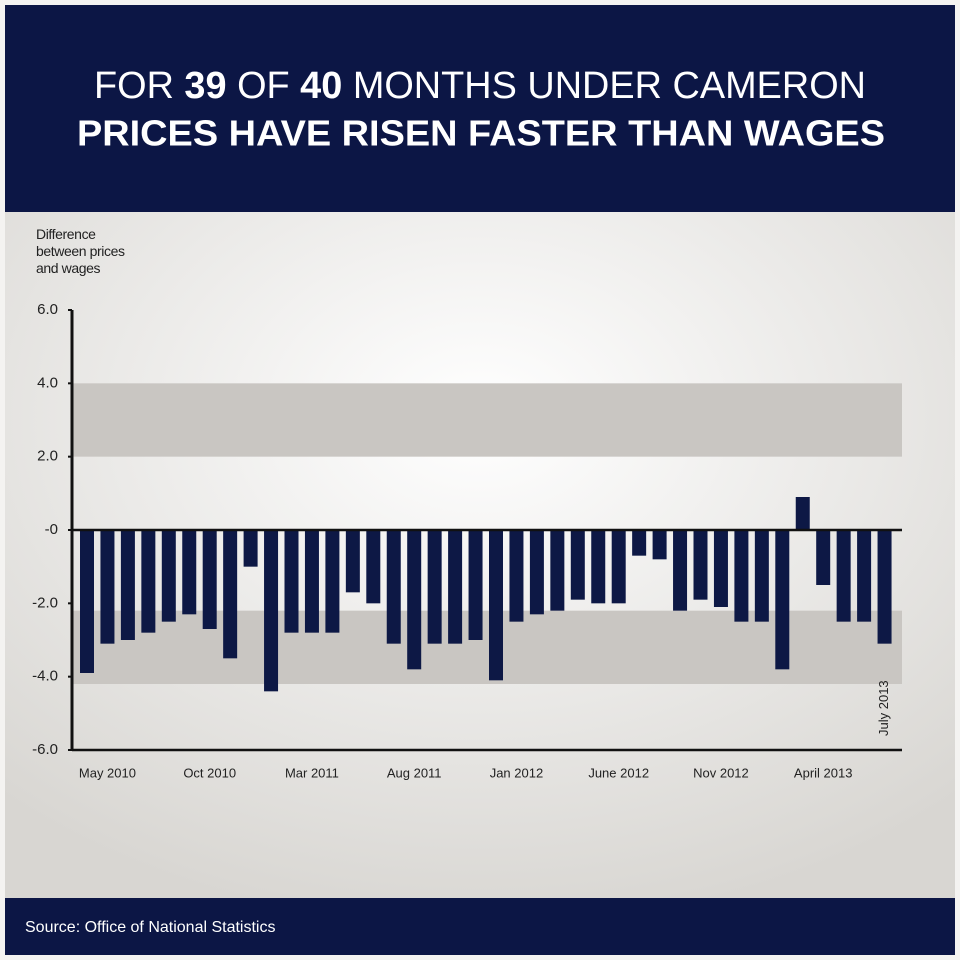  What do you see at coordinates (45, 676) in the screenshot?
I see `y-tick-label: -4.0` at bounding box center [45, 676].